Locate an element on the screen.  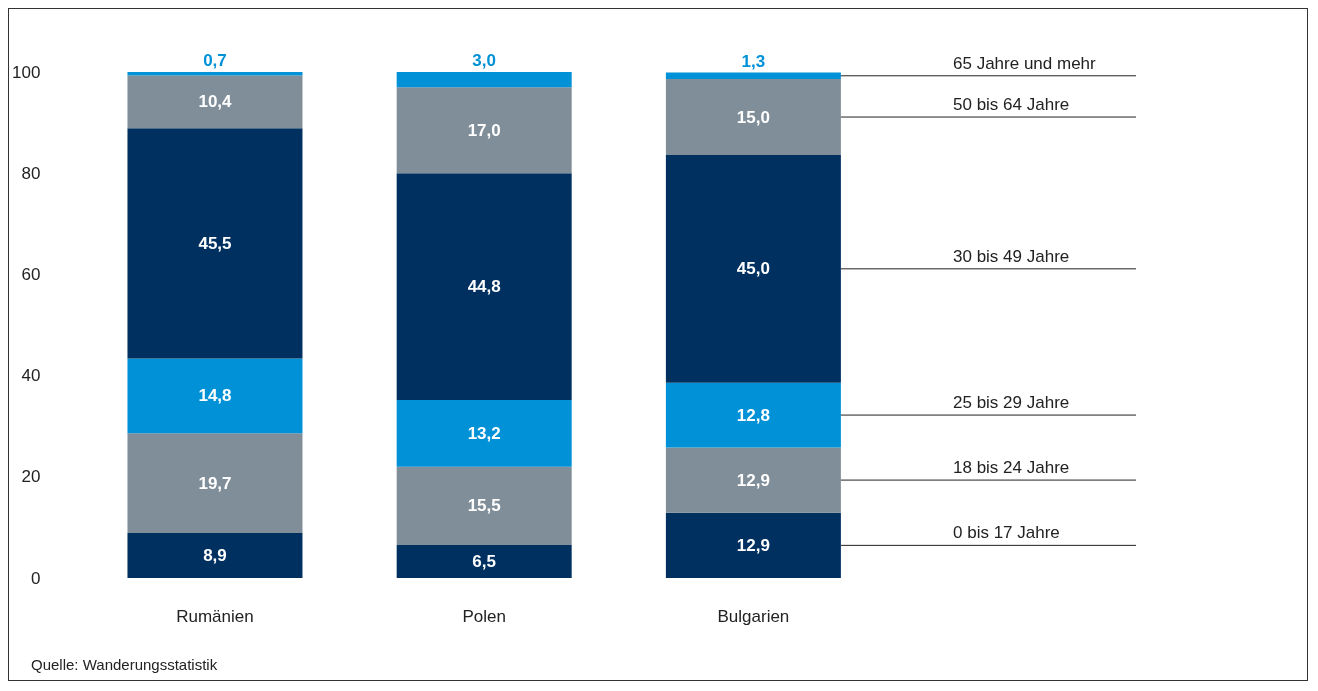
text: 50 bis 64 Jahre is located at coordinates (1011, 105).